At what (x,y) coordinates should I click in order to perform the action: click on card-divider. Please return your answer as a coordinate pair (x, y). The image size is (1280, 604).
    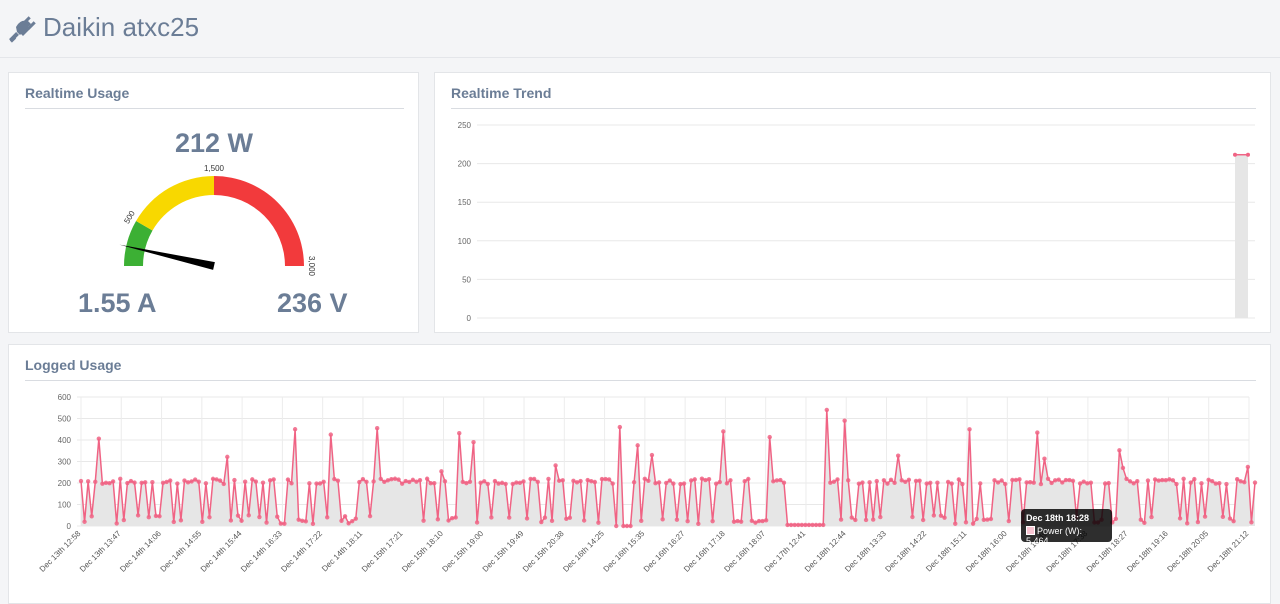
    Looking at the image, I should click on (853, 108).